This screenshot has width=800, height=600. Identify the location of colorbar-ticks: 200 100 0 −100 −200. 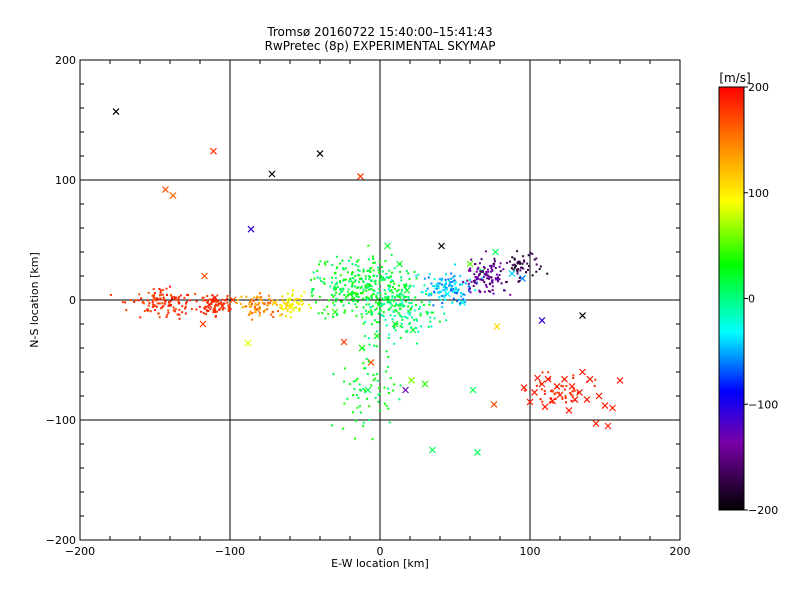
(761, 299).